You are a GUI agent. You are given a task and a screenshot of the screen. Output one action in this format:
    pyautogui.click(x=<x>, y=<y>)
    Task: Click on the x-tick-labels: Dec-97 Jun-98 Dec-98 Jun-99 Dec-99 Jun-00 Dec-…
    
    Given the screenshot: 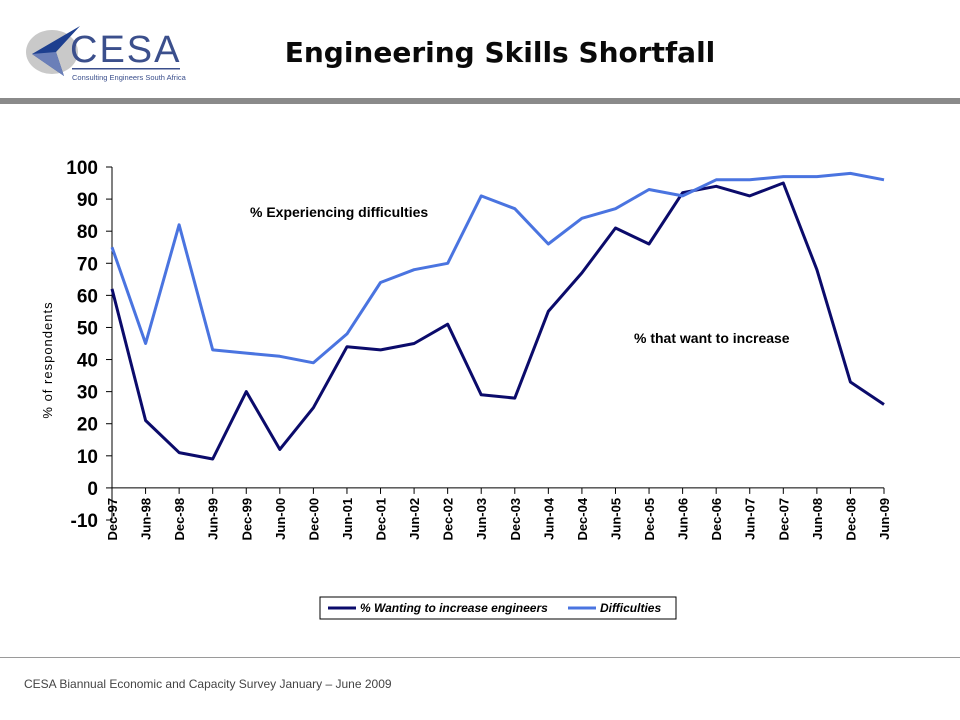 What is the action you would take?
    pyautogui.click(x=498, y=518)
    